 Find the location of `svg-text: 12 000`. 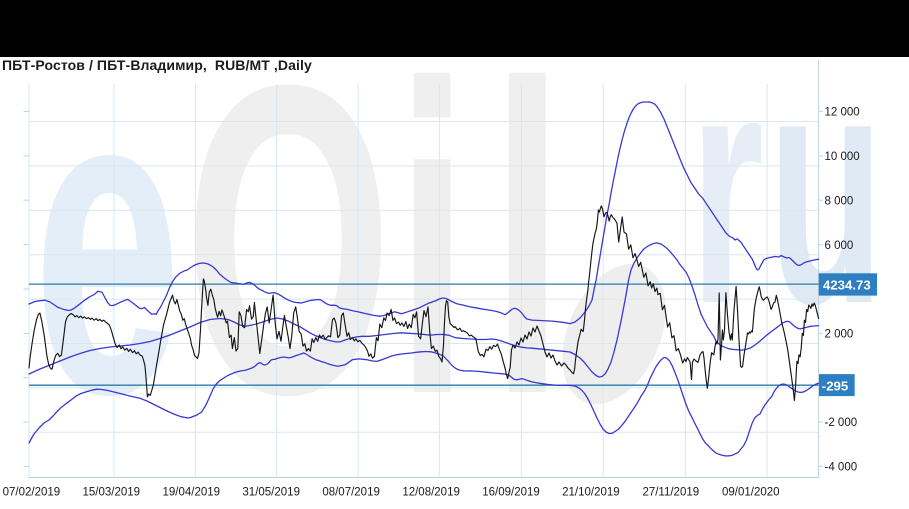

svg-text: 12 000 is located at coordinates (842, 113).